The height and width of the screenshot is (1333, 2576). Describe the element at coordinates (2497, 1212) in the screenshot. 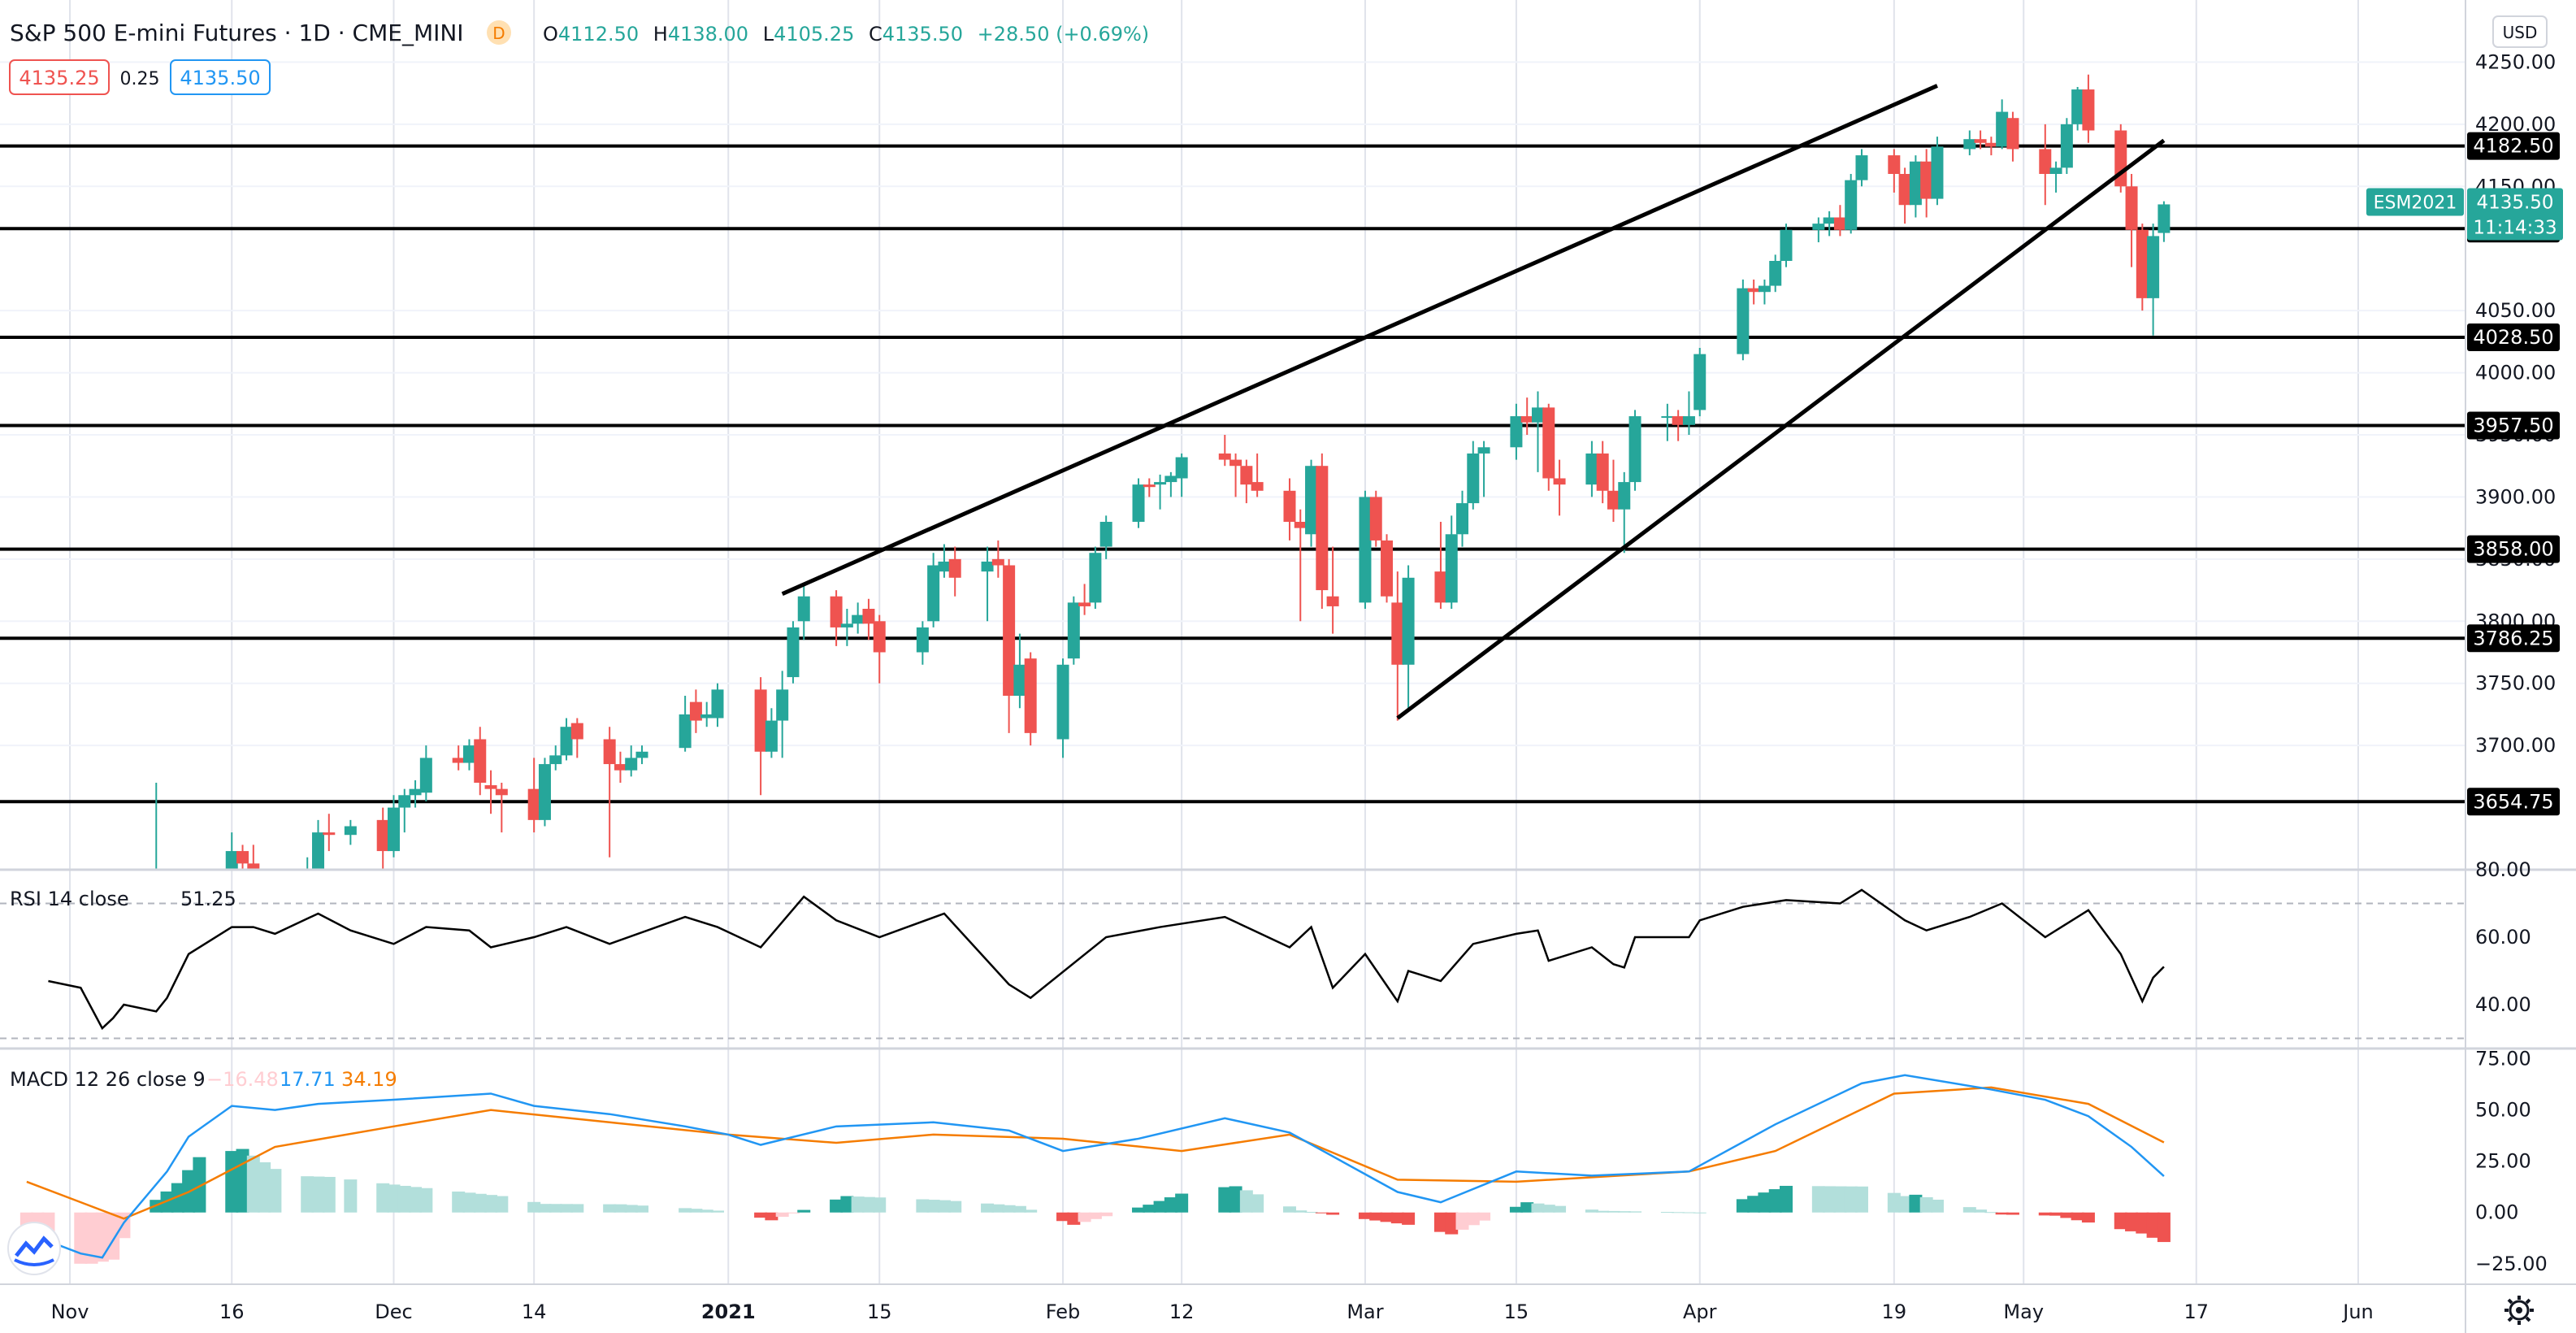

I see `macd-tick-label: 0.00` at that location.